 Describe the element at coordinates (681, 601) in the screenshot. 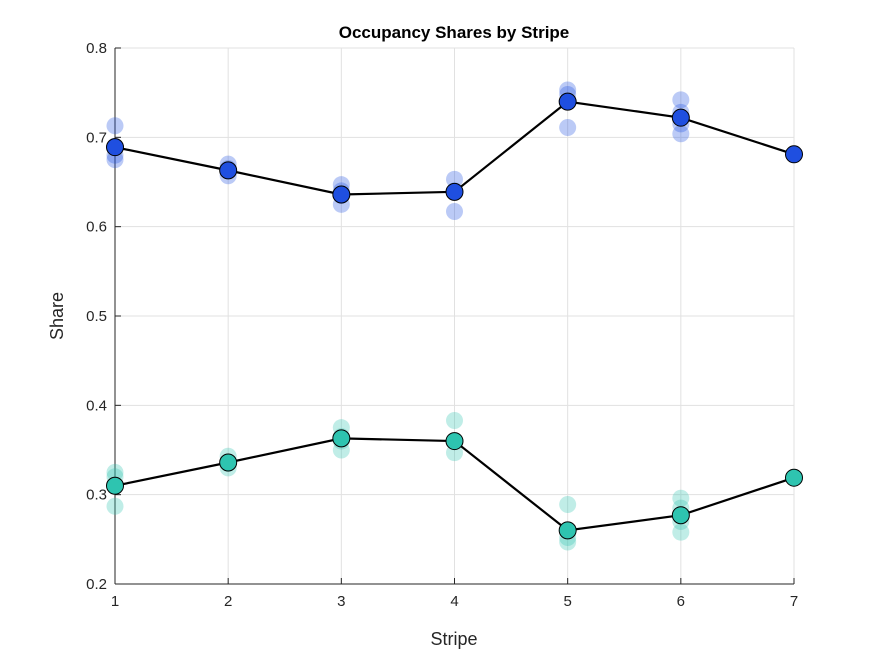

I see `x-tick-label: 6` at that location.